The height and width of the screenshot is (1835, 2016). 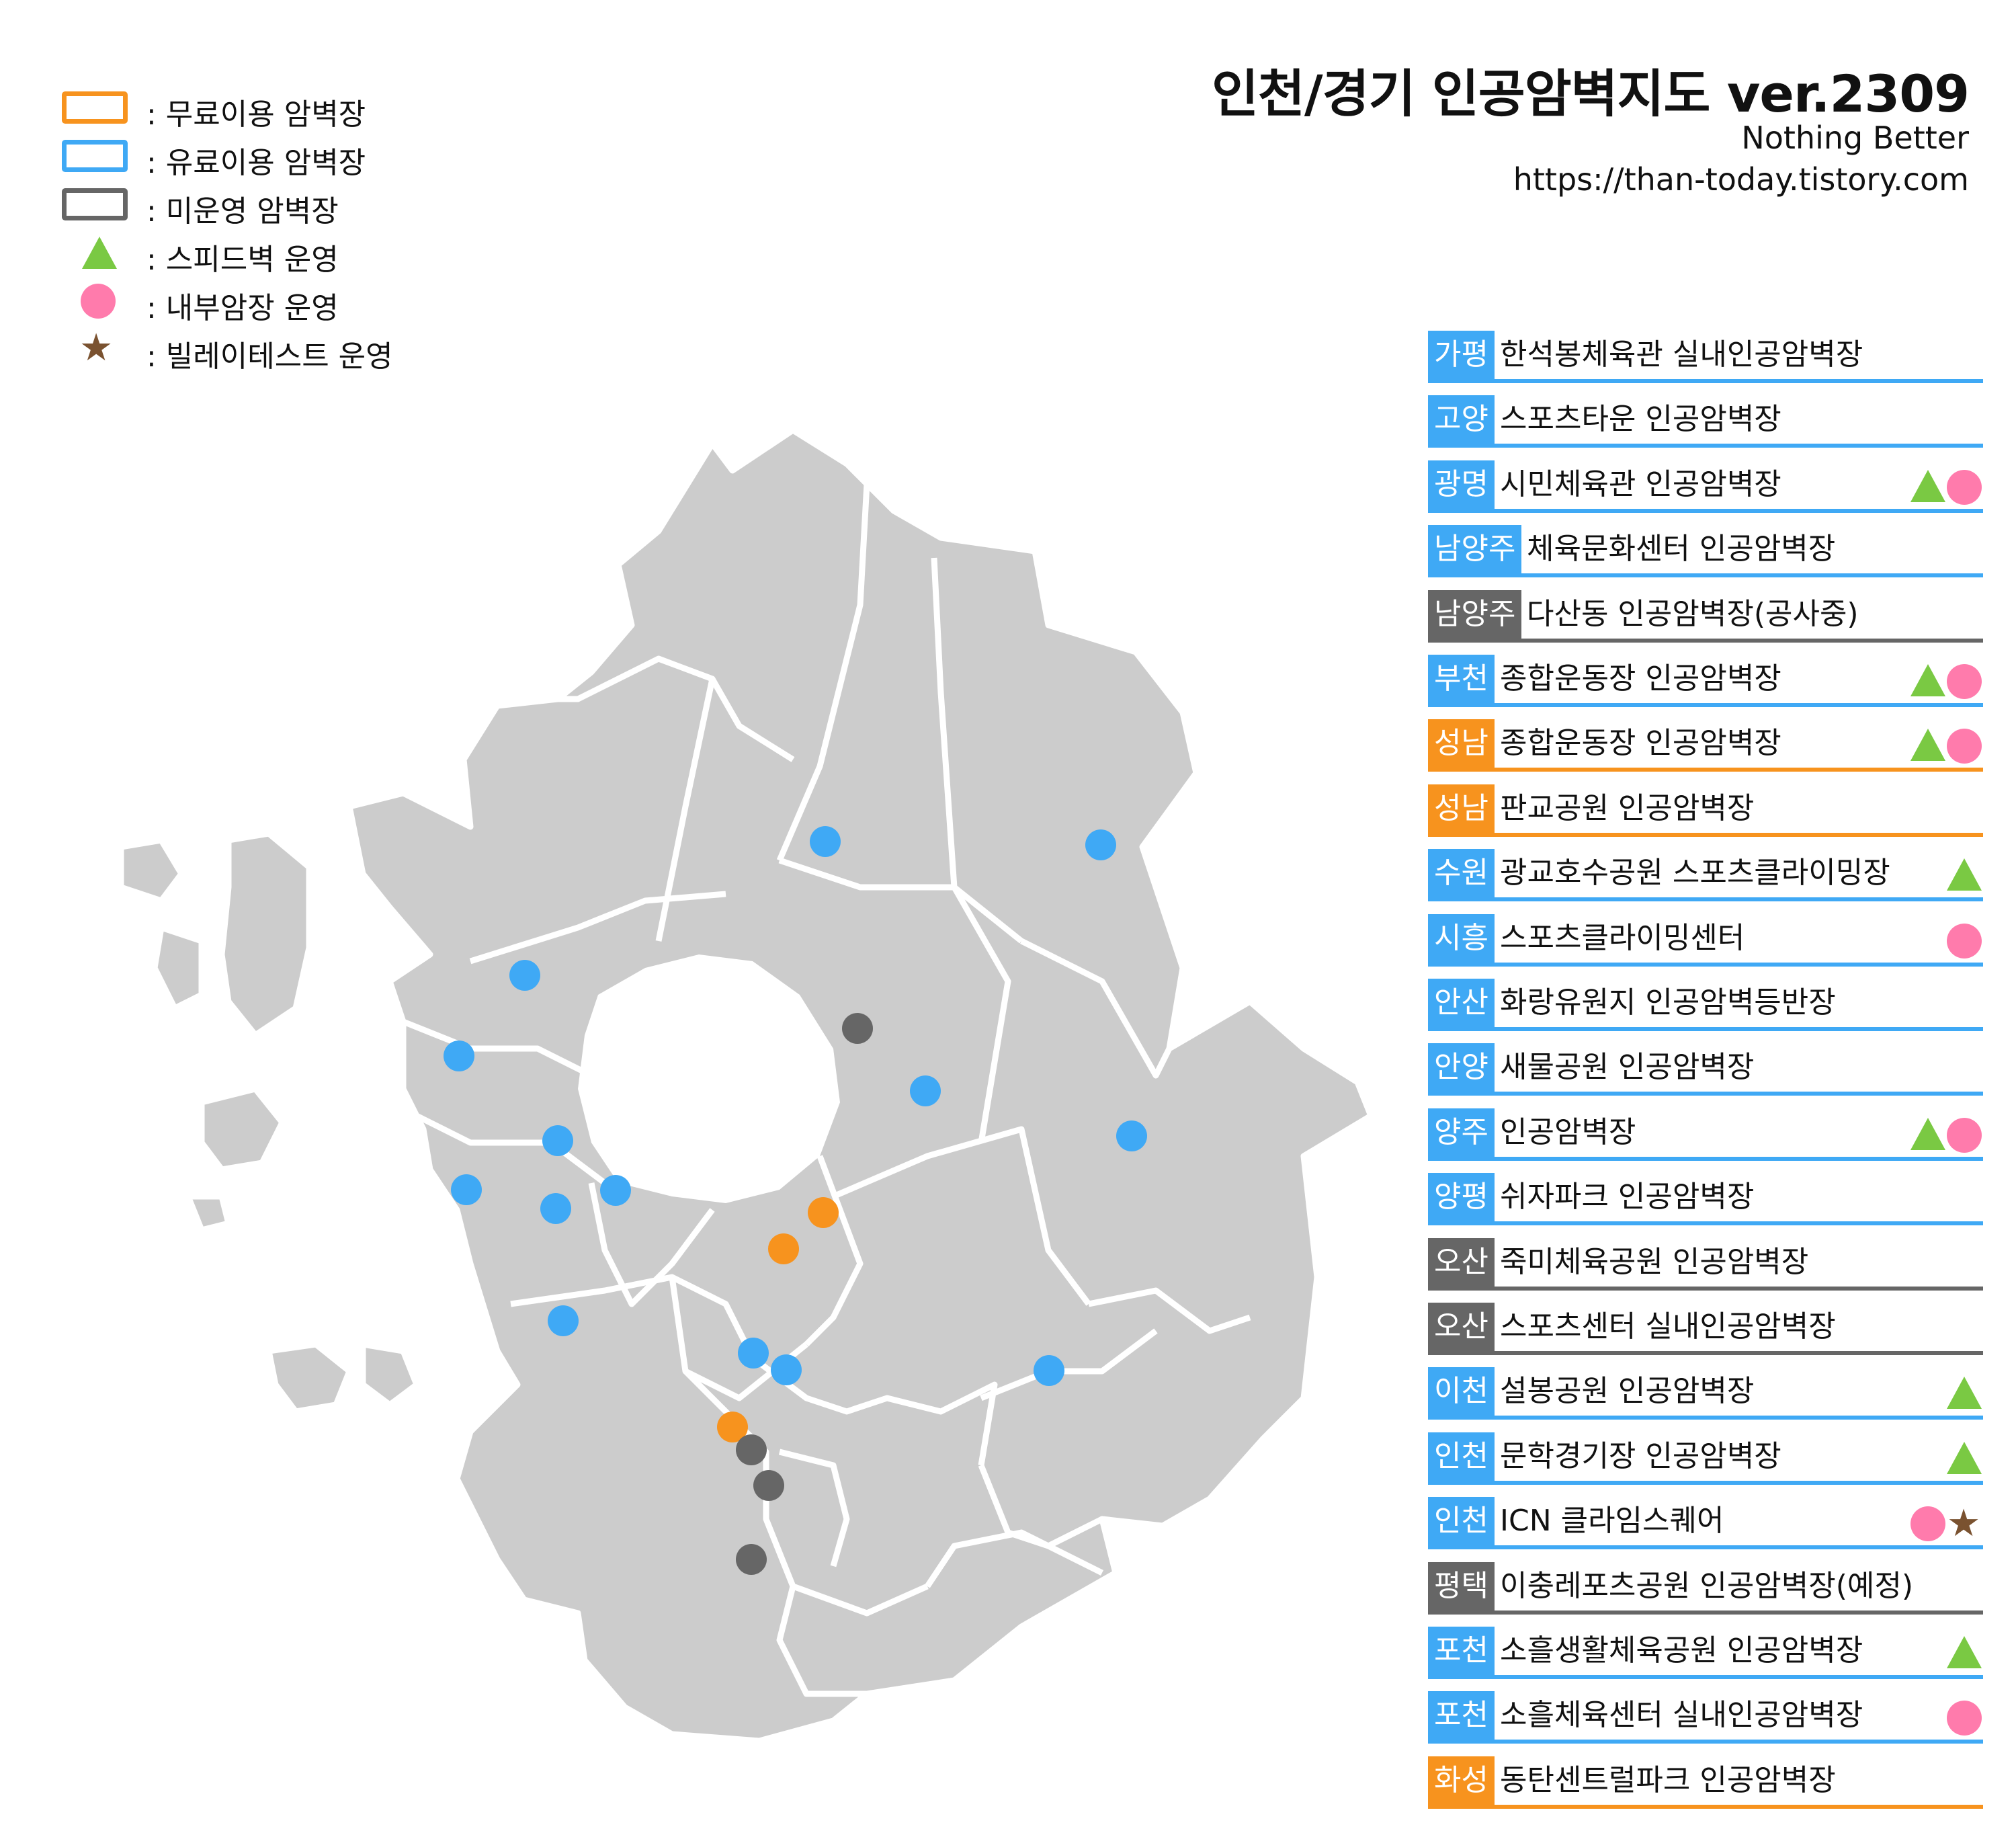 What do you see at coordinates (1705, 1588) in the screenshot?
I see `venue-item: 평택 이충레포츠공원 인공암벽장(예정)` at bounding box center [1705, 1588].